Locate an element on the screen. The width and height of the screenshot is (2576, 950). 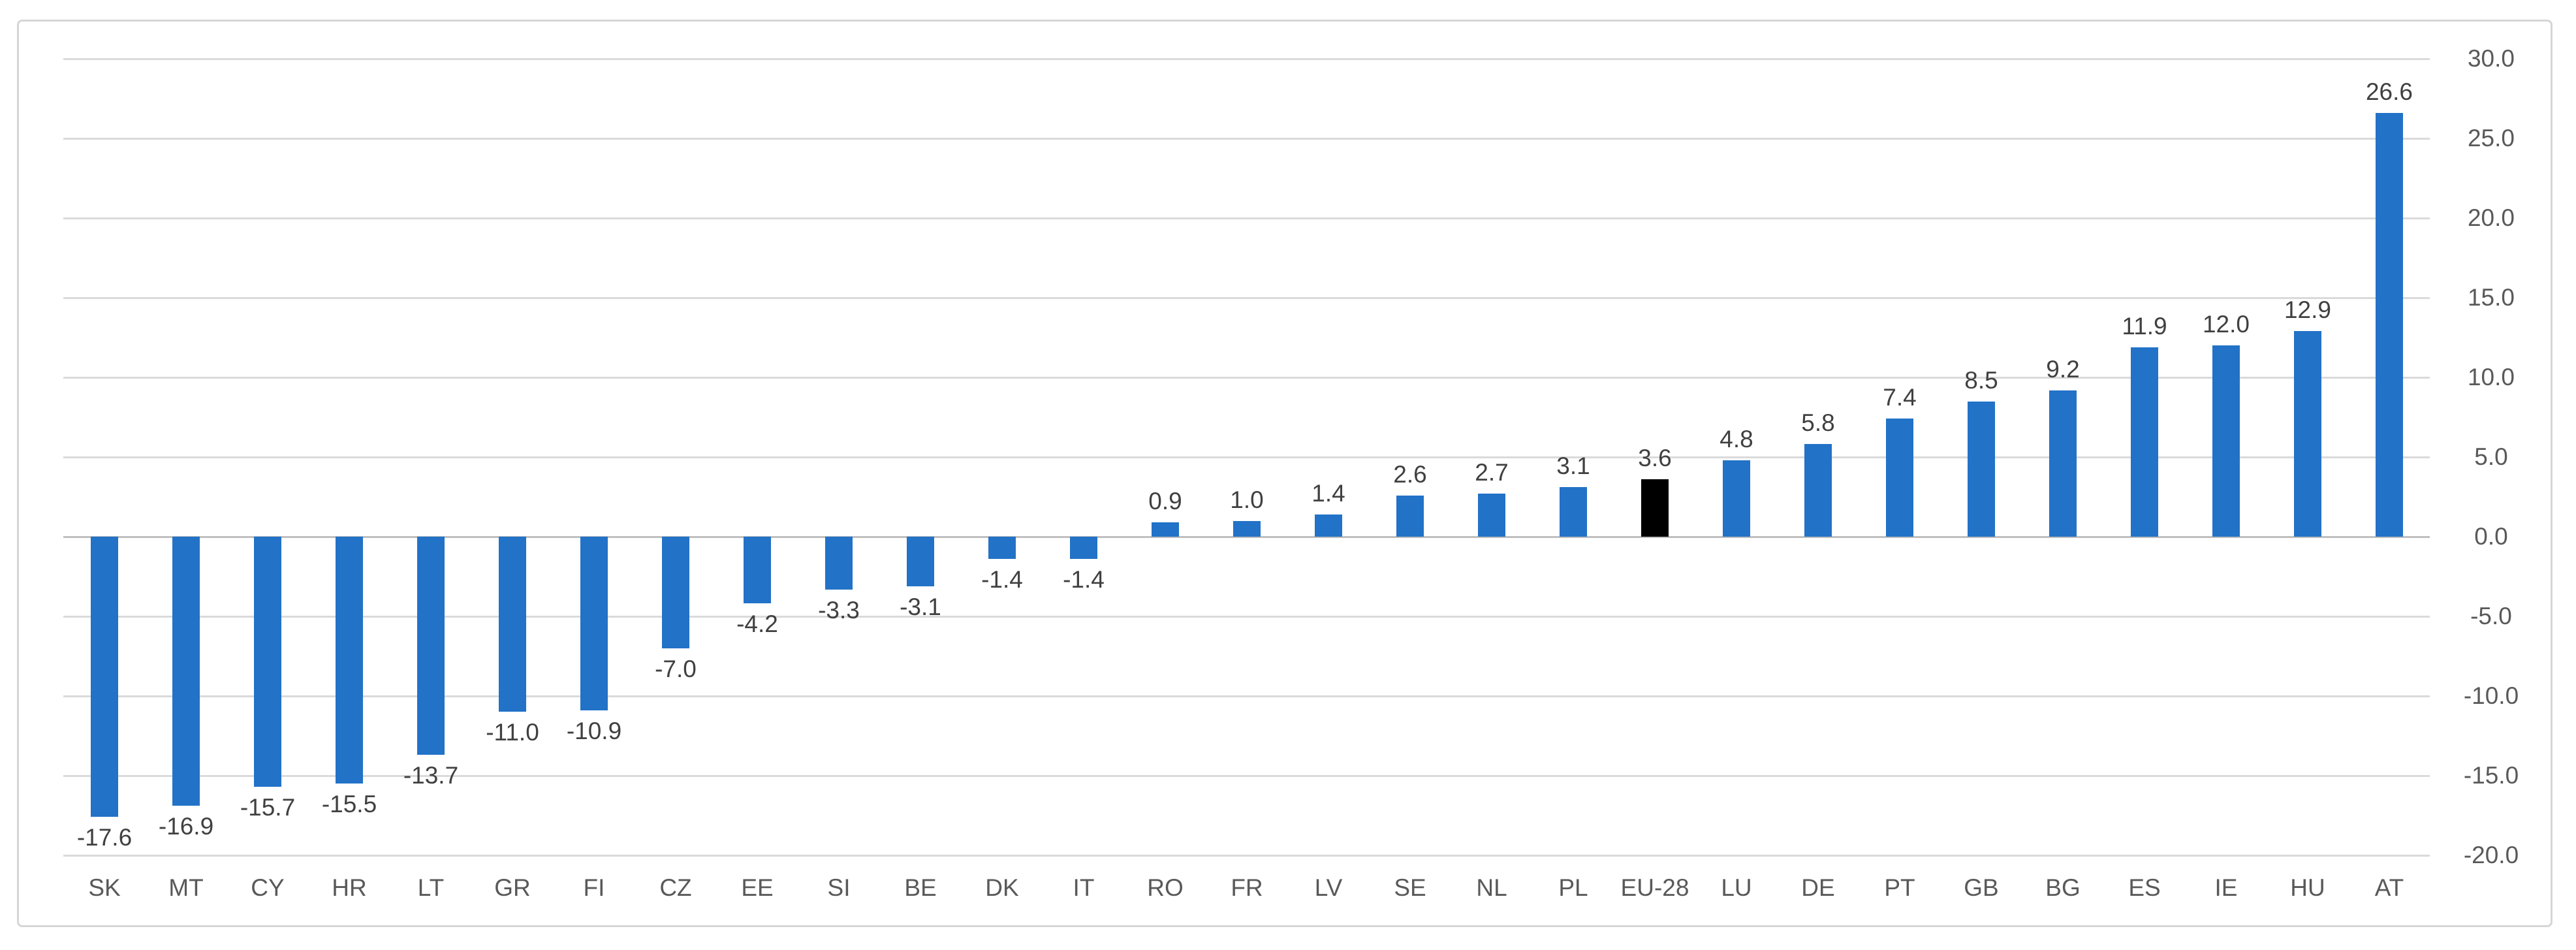
category-label-pt: PT is located at coordinates (1899, 888).